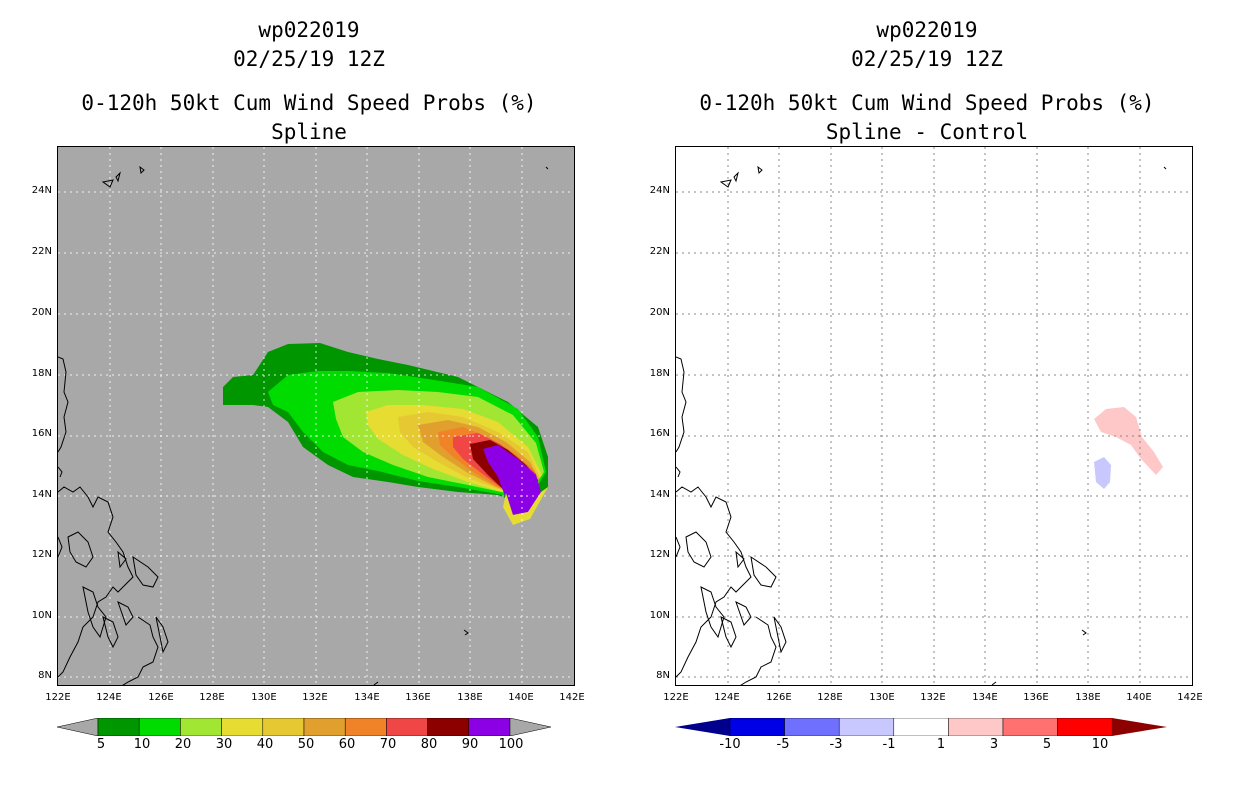 The height and width of the screenshot is (800, 1236). Describe the element at coordinates (1128, 448) in the screenshot. I see `difference-contours` at that location.